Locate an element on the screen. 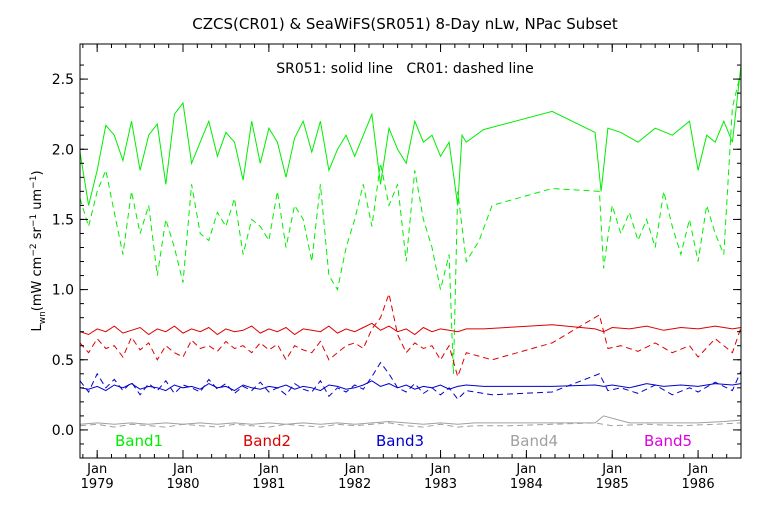  series-line-band3-solid is located at coordinates (410, 386).